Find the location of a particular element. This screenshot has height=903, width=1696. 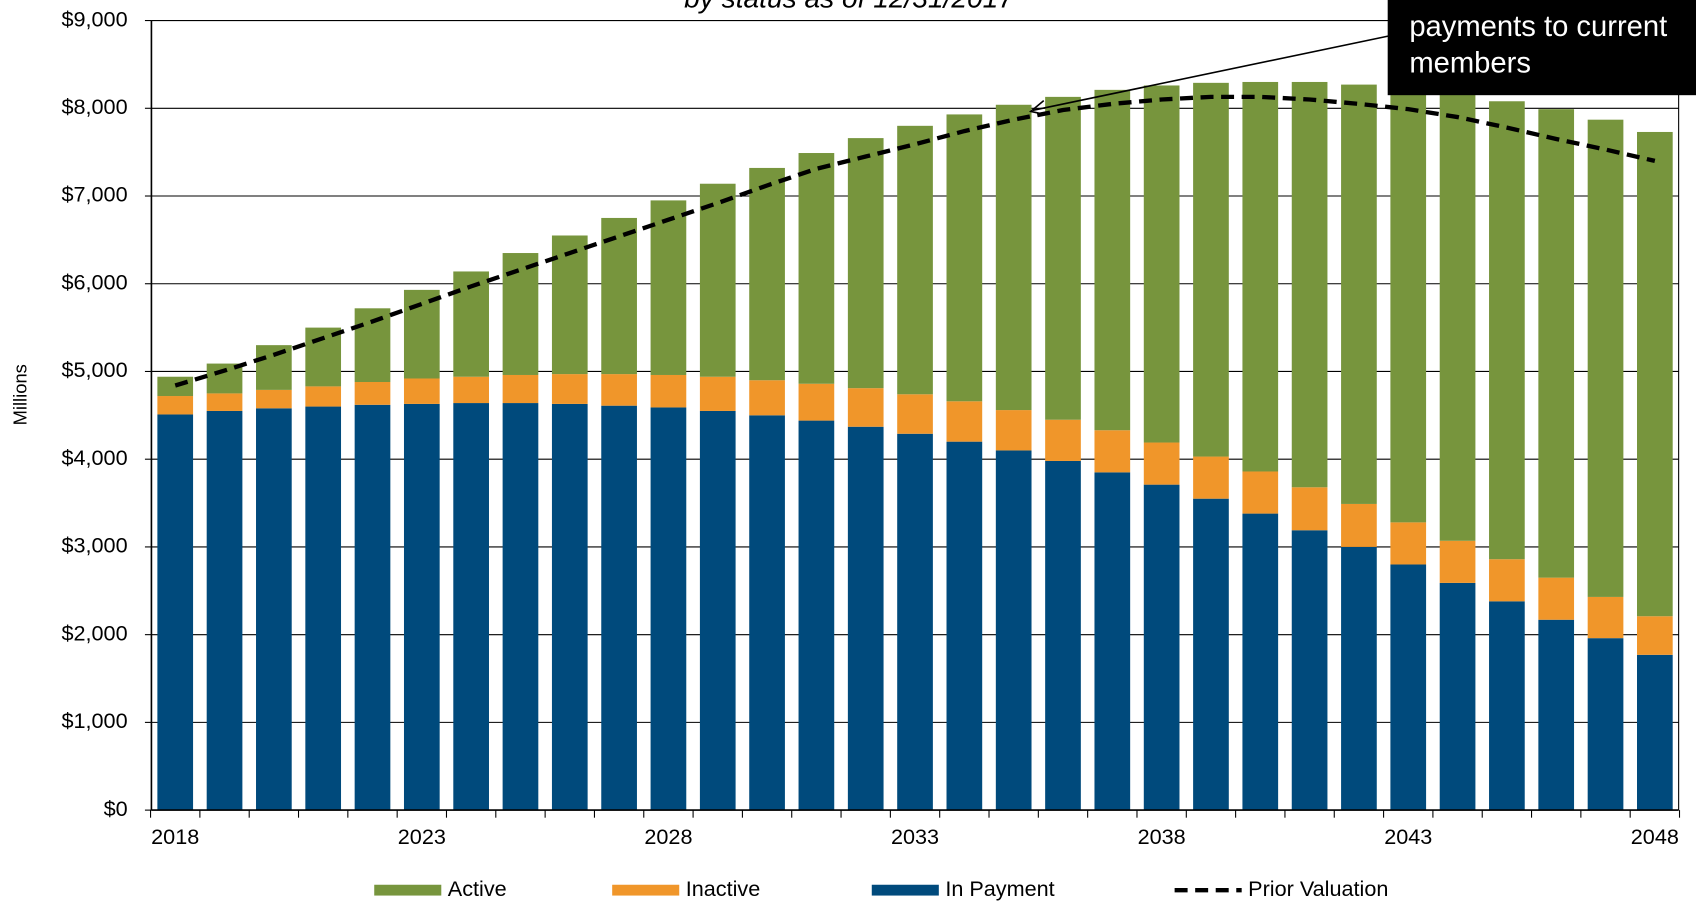

x-tick-label: 2028 is located at coordinates (668, 836).